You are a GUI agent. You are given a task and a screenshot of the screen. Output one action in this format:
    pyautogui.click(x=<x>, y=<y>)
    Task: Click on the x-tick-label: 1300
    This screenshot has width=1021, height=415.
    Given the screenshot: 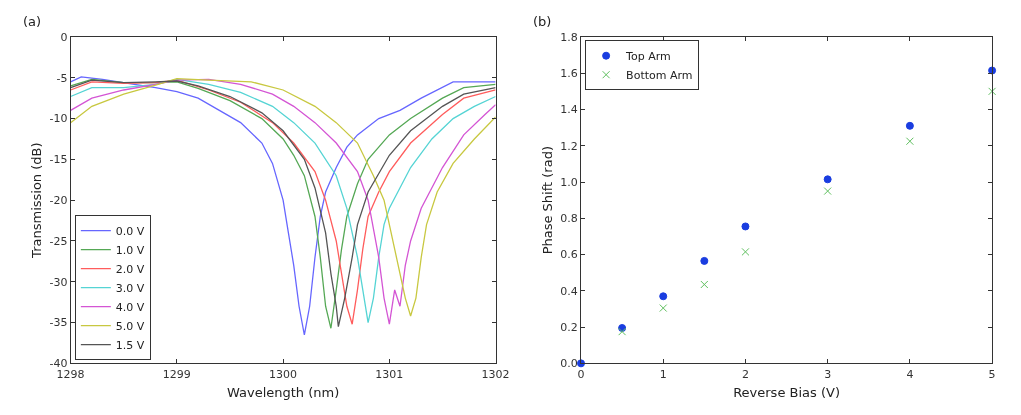 What is the action you would take?
    pyautogui.click(x=283, y=374)
    